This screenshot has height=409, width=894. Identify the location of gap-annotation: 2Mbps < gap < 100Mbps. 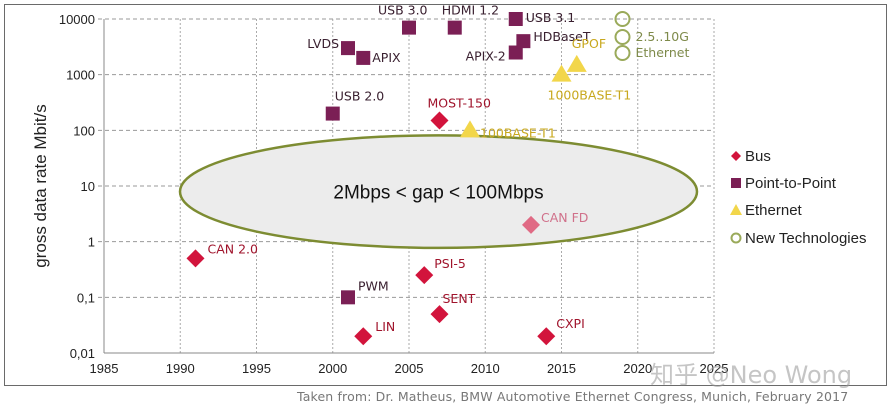
(438, 193).